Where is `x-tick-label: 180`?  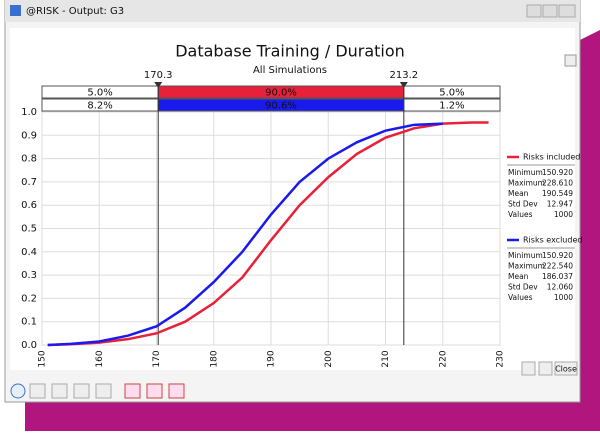 x-tick-label: 180 is located at coordinates (214, 358).